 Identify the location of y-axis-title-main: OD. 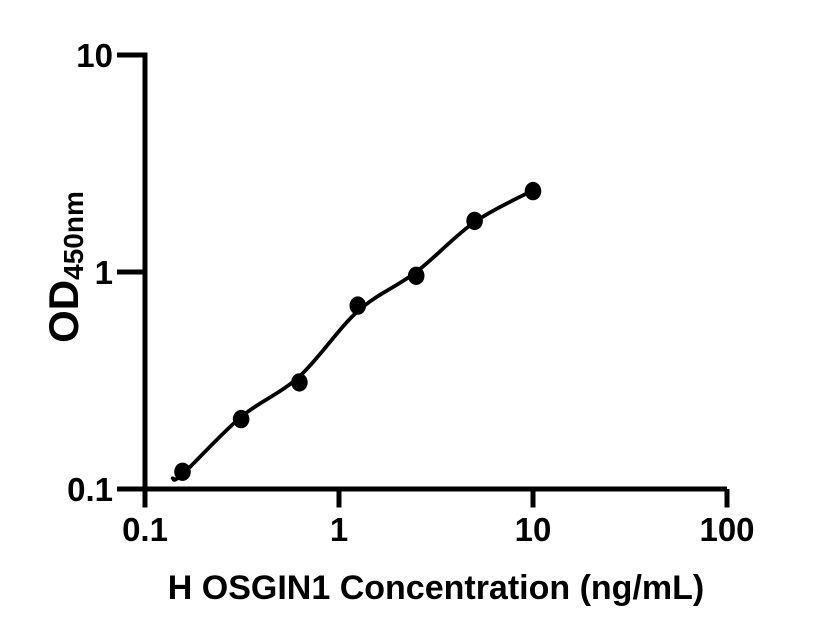
(63, 311).